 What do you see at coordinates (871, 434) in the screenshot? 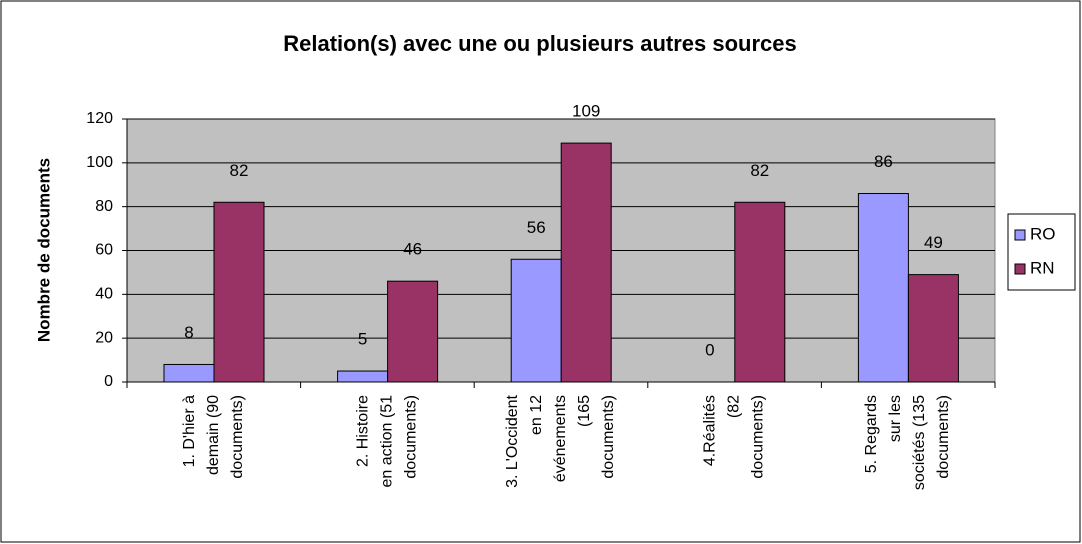
I see `x-tick-label-line: 5. Regards` at bounding box center [871, 434].